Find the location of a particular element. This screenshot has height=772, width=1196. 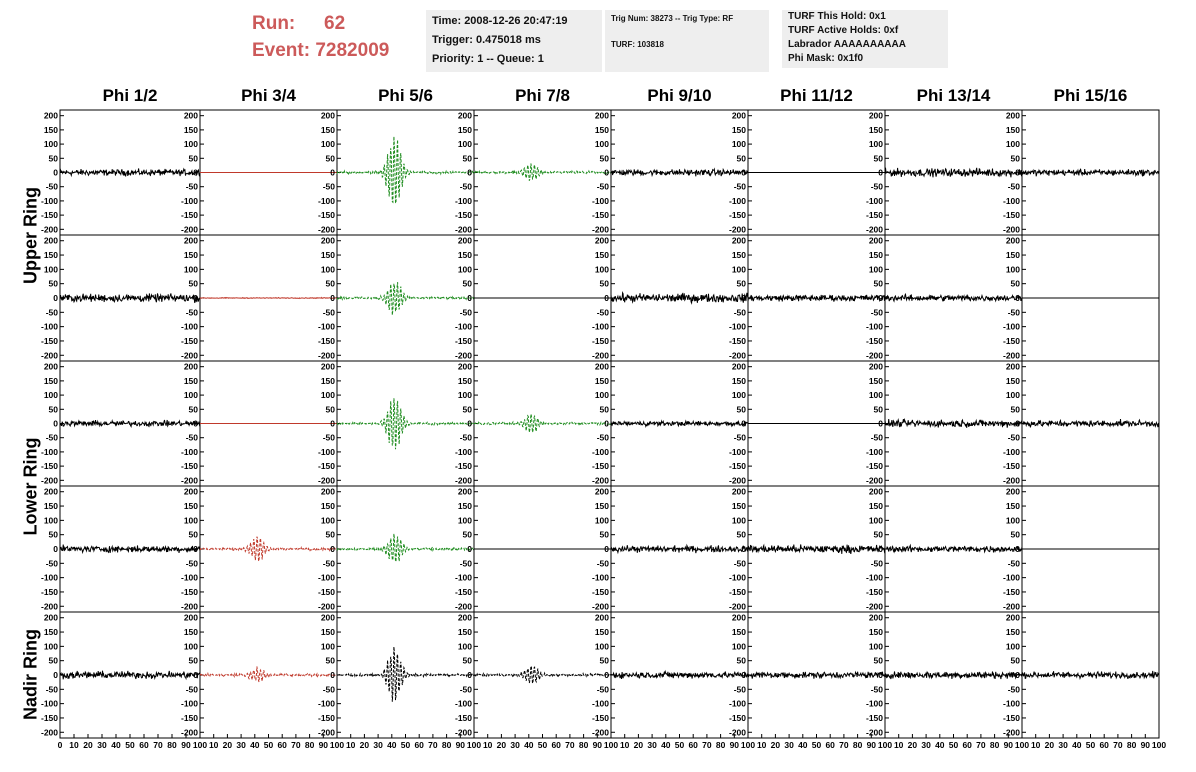

x-tick-label: 100 is located at coordinates (337, 745).